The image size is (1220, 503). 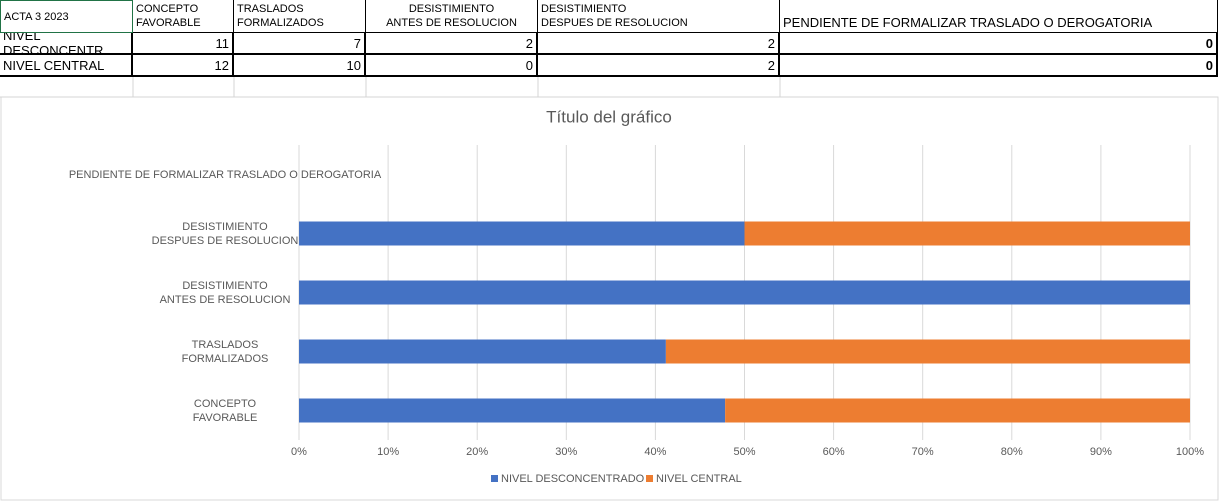 What do you see at coordinates (66, 16) in the screenshot?
I see `header-cell: ACTA 3 2023` at bounding box center [66, 16].